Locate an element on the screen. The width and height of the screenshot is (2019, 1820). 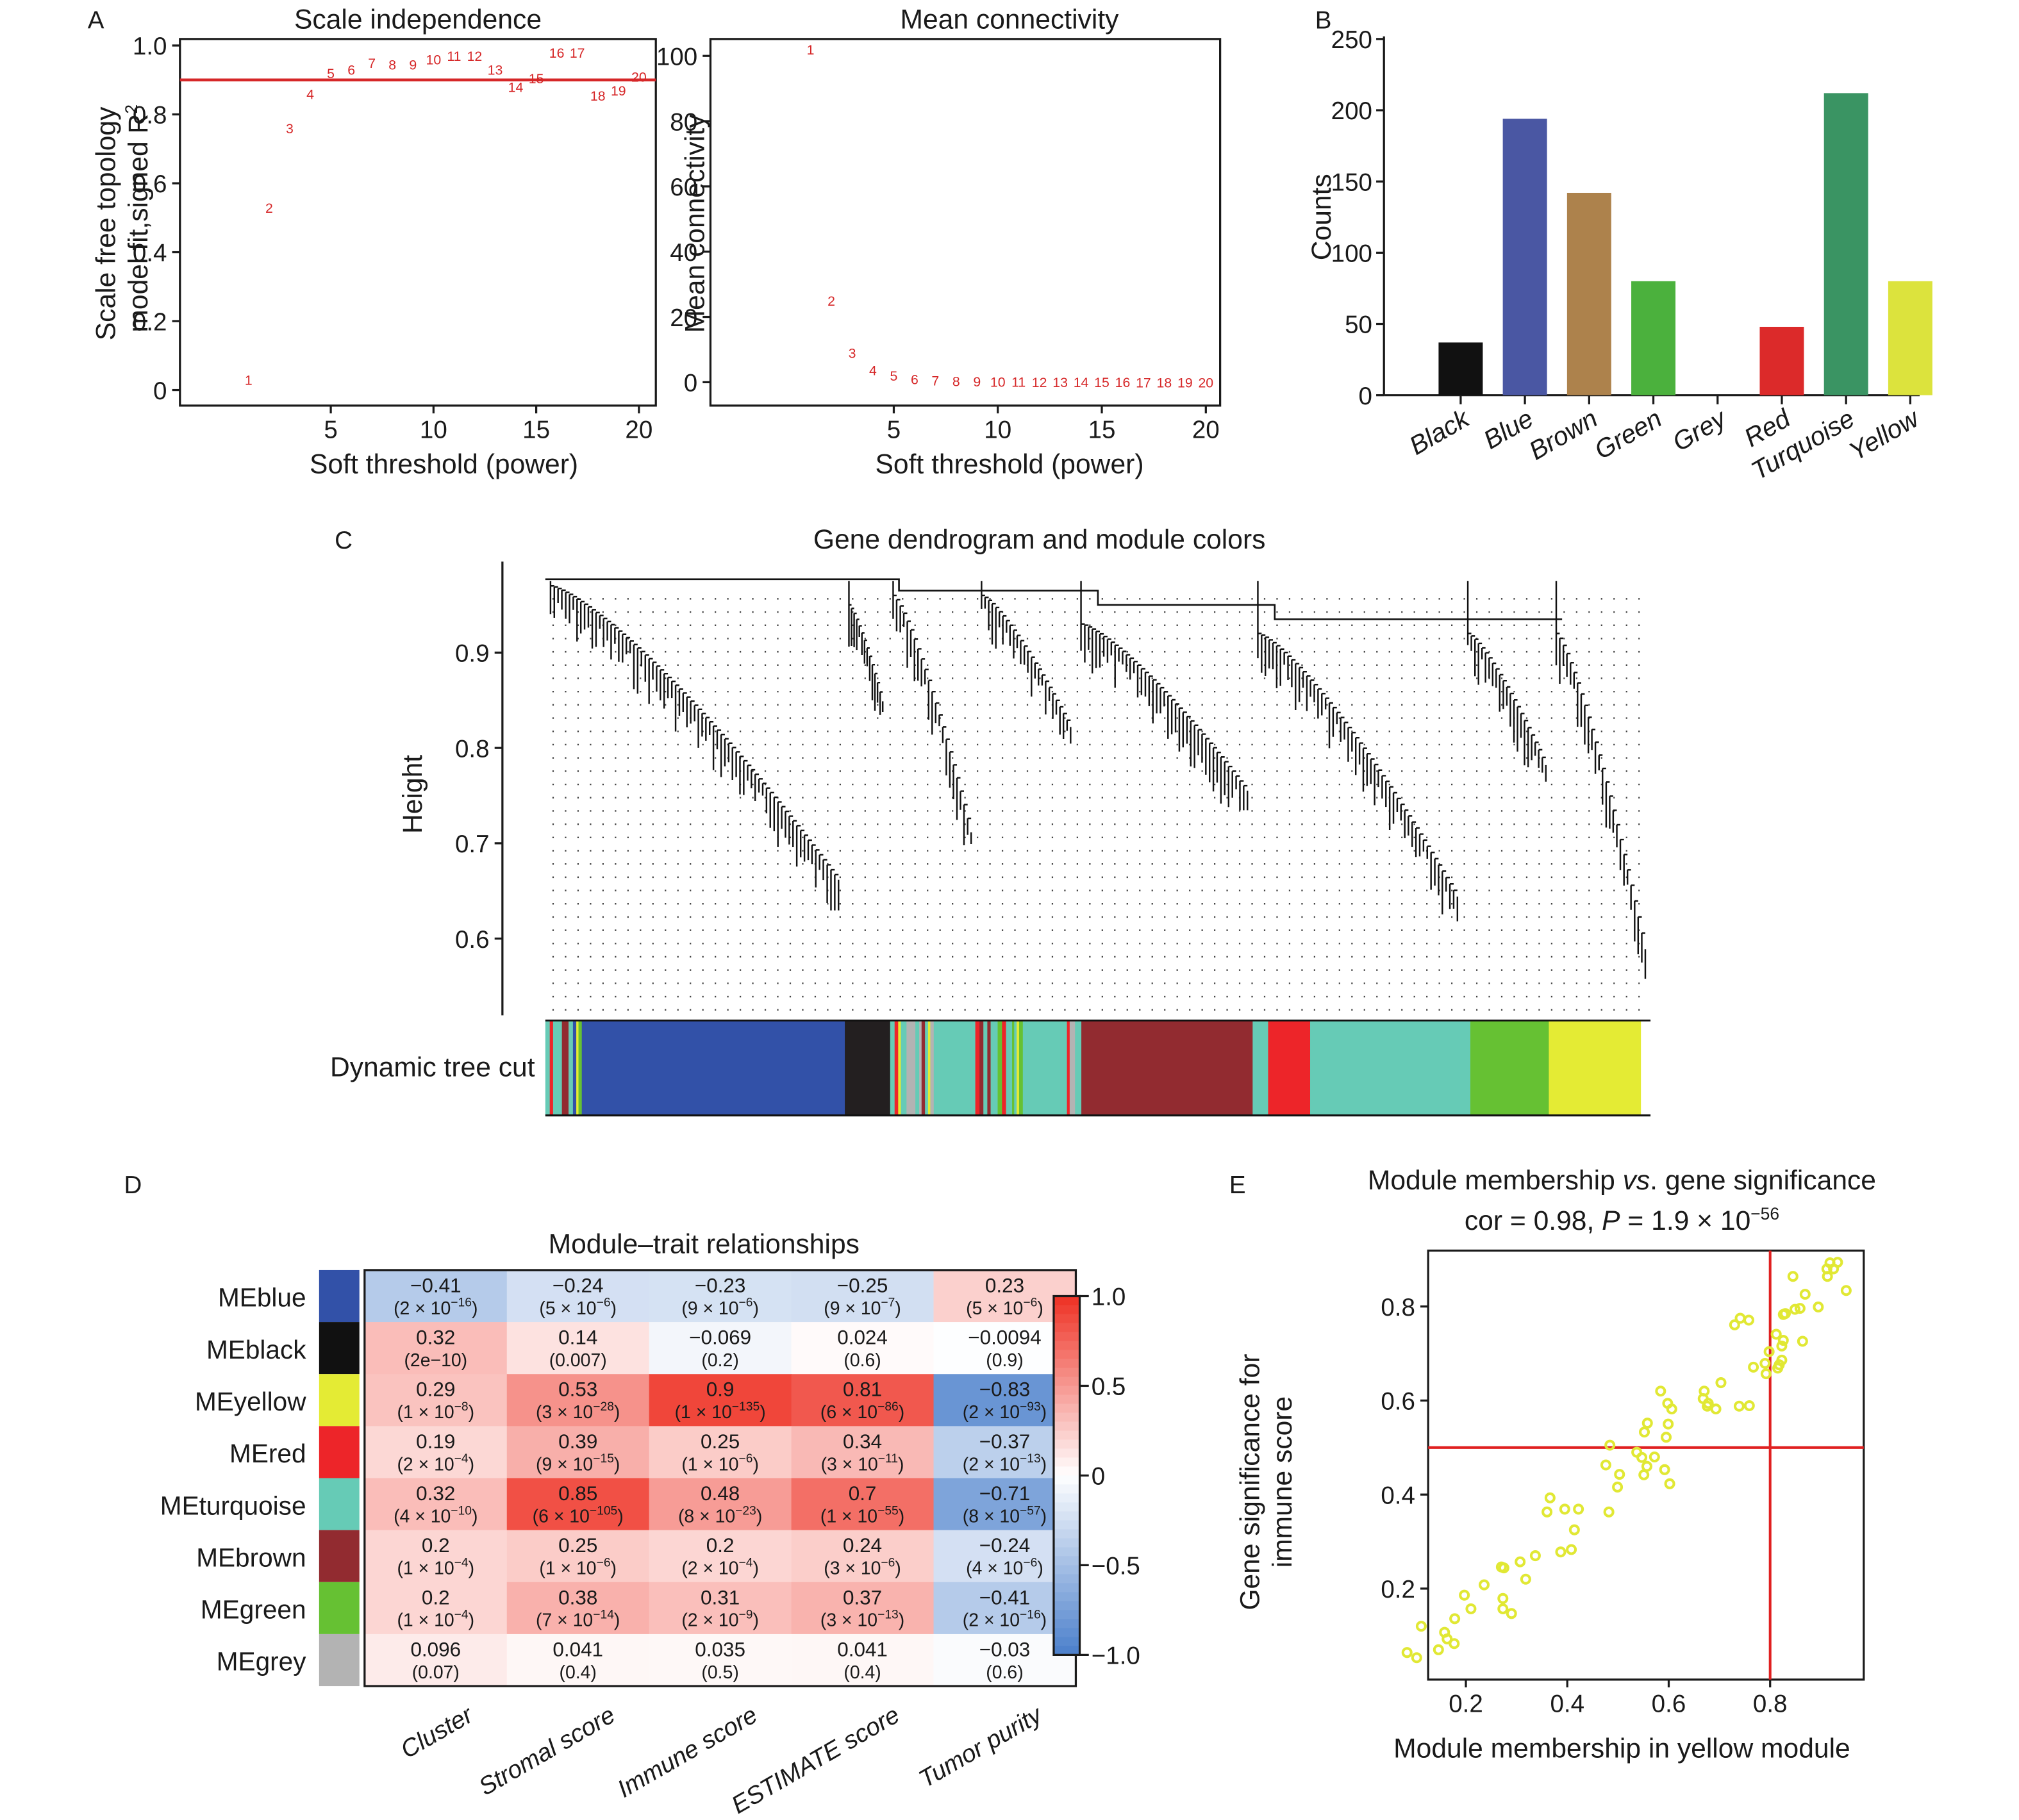
cell-p-value: (2e−10) is located at coordinates (435, 1360).